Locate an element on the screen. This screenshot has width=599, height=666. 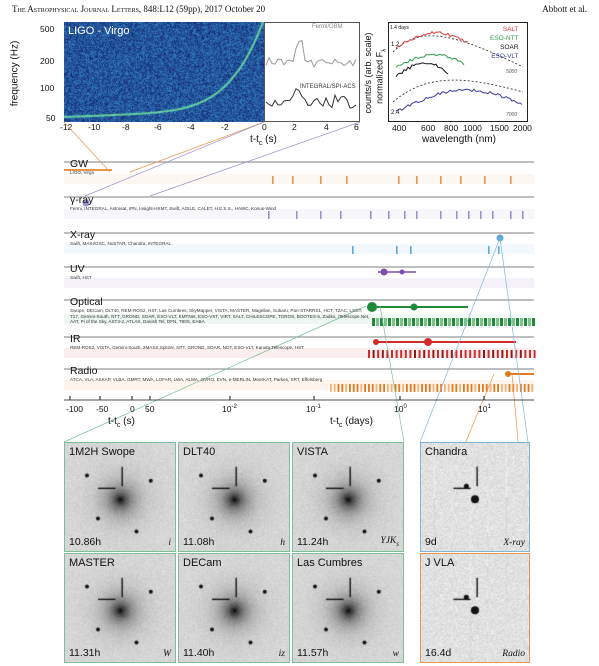
epoch-label-1: 1.4 days is located at coordinates (399, 28).